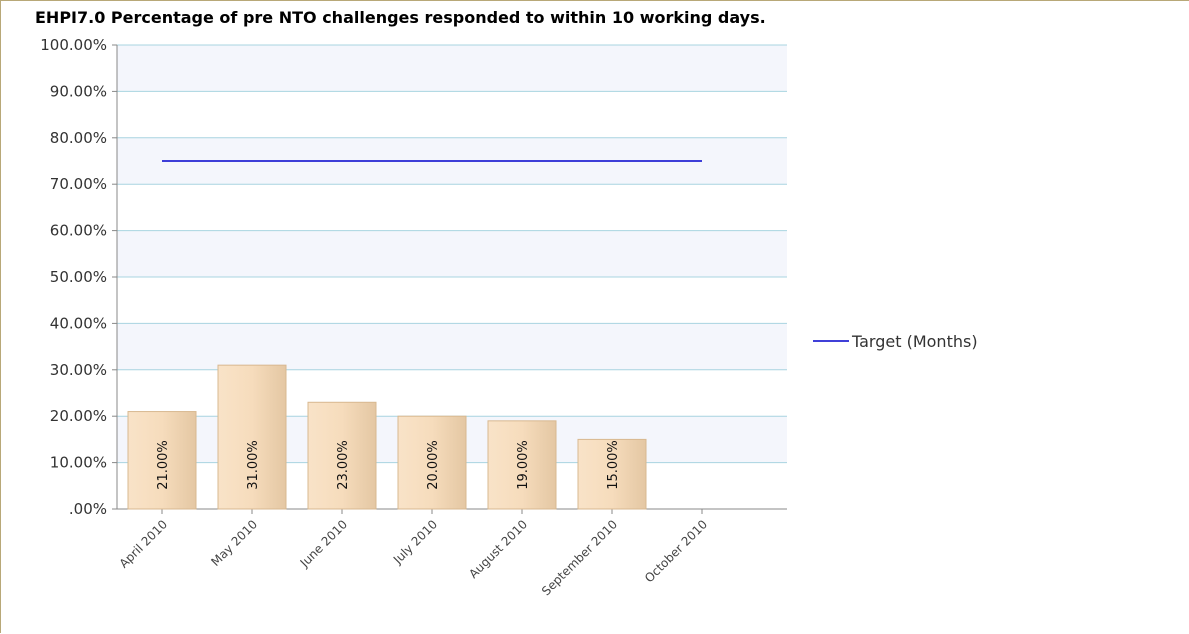  Describe the element at coordinates (88, 509) in the screenshot. I see `y-tick-label: .00%` at that location.